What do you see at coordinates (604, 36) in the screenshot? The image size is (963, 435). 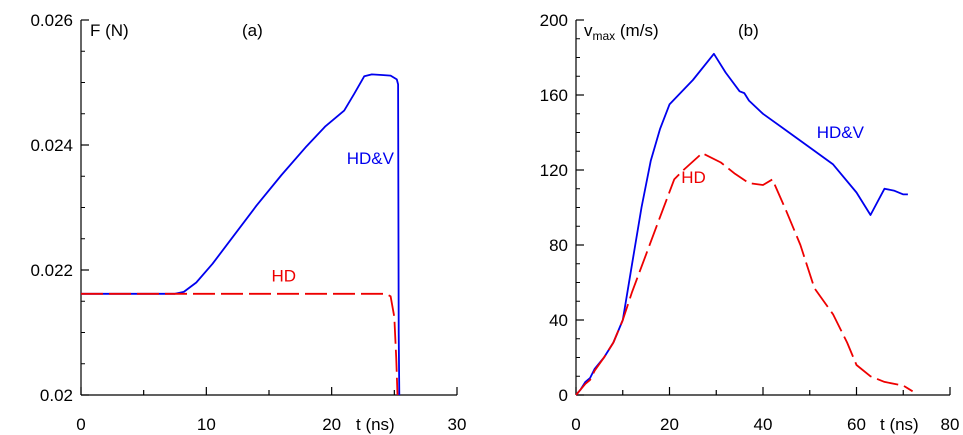 I see `panel-b-ylabel-sub: max` at bounding box center [604, 36].